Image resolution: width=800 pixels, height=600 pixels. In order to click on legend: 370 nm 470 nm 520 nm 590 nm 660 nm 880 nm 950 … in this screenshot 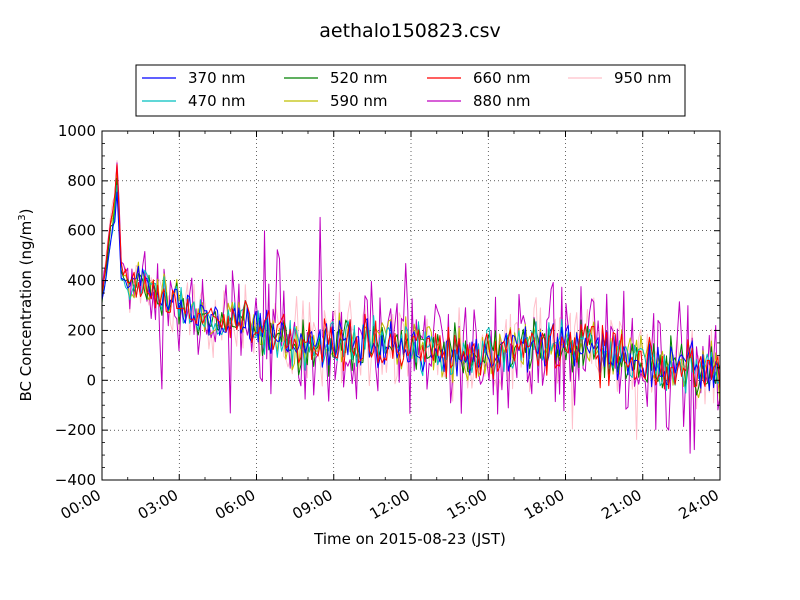, I will do `click(410, 90)`.